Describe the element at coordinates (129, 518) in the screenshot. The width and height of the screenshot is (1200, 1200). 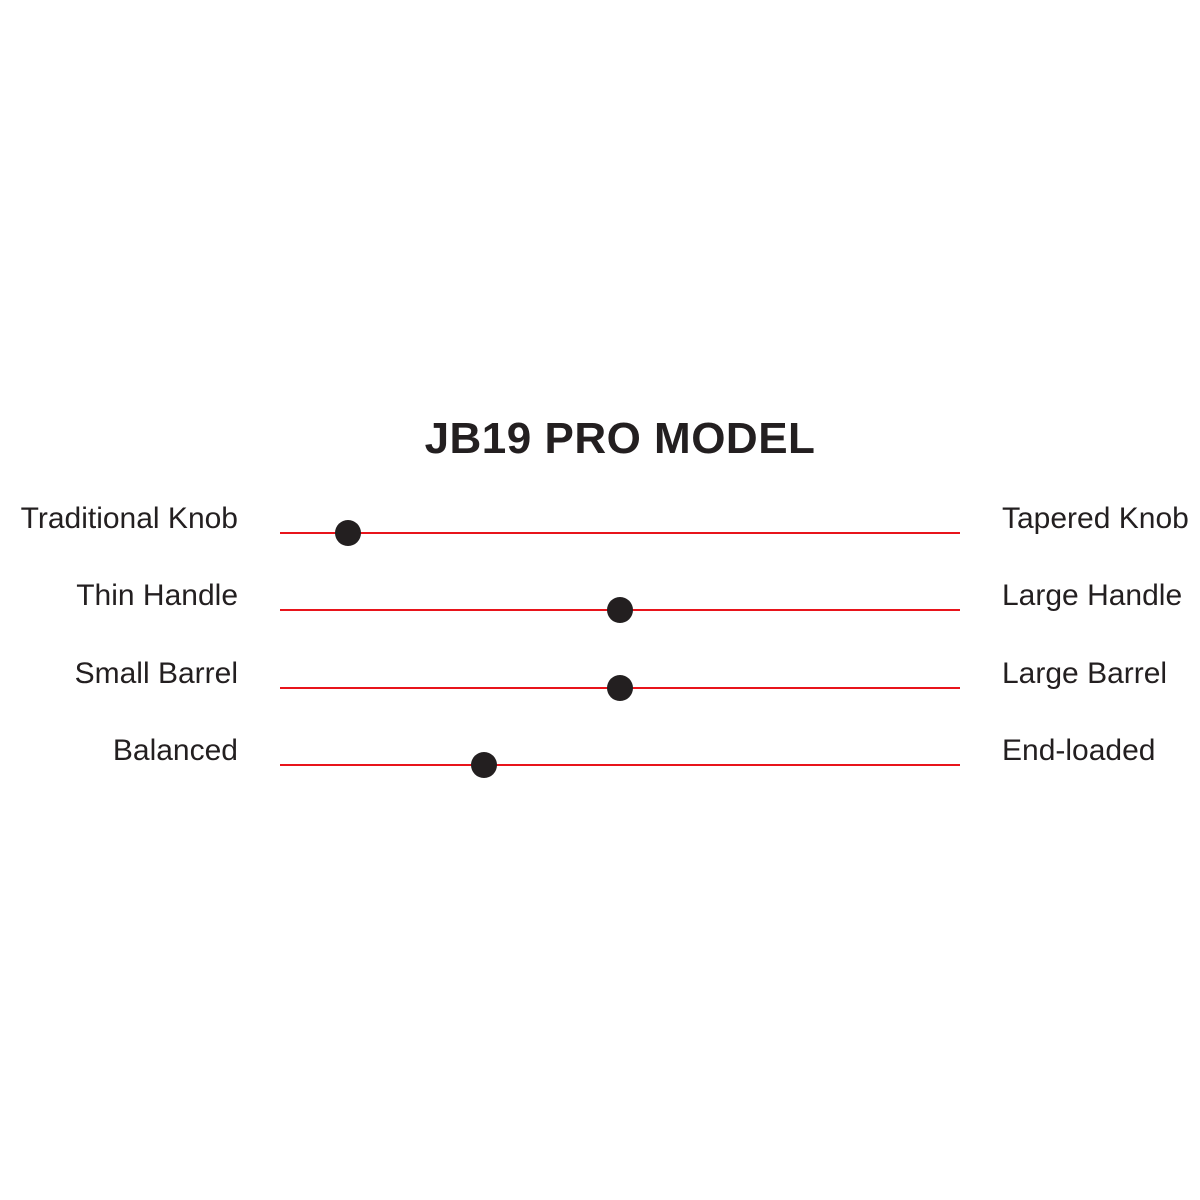
I see `left-label: Traditional Knob` at that location.